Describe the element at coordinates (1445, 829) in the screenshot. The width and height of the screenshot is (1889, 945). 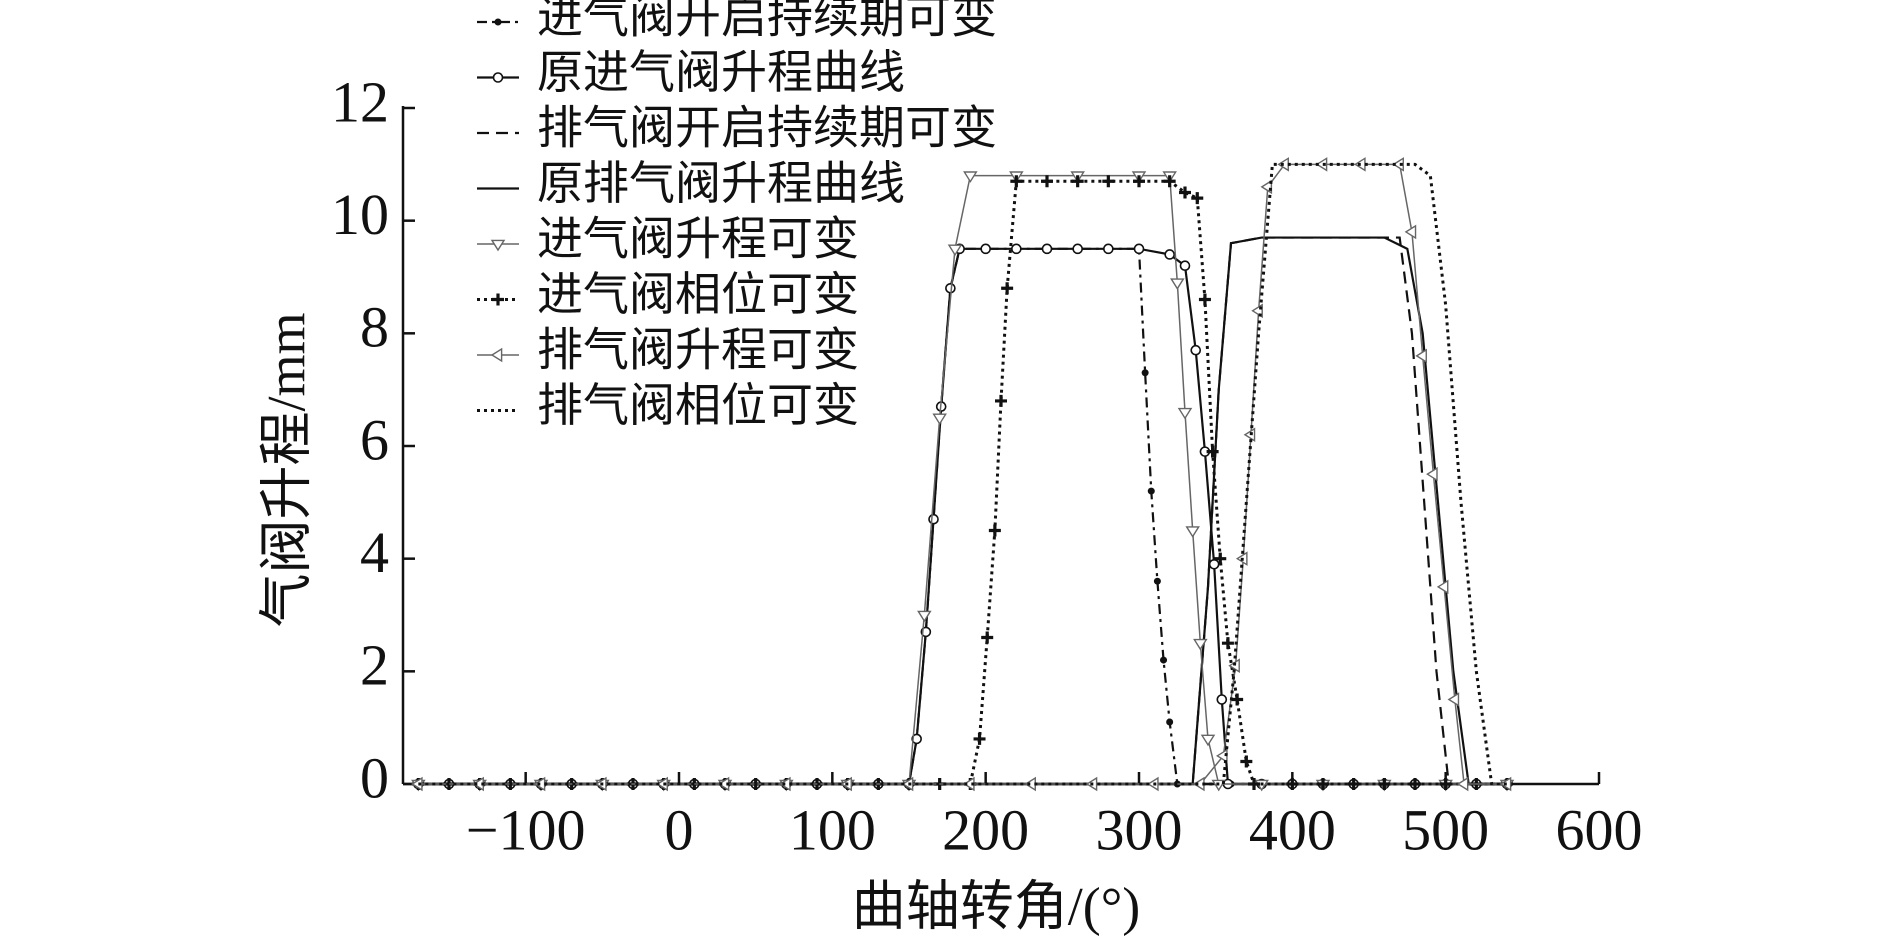
I see `x-tick-label: 500` at that location.